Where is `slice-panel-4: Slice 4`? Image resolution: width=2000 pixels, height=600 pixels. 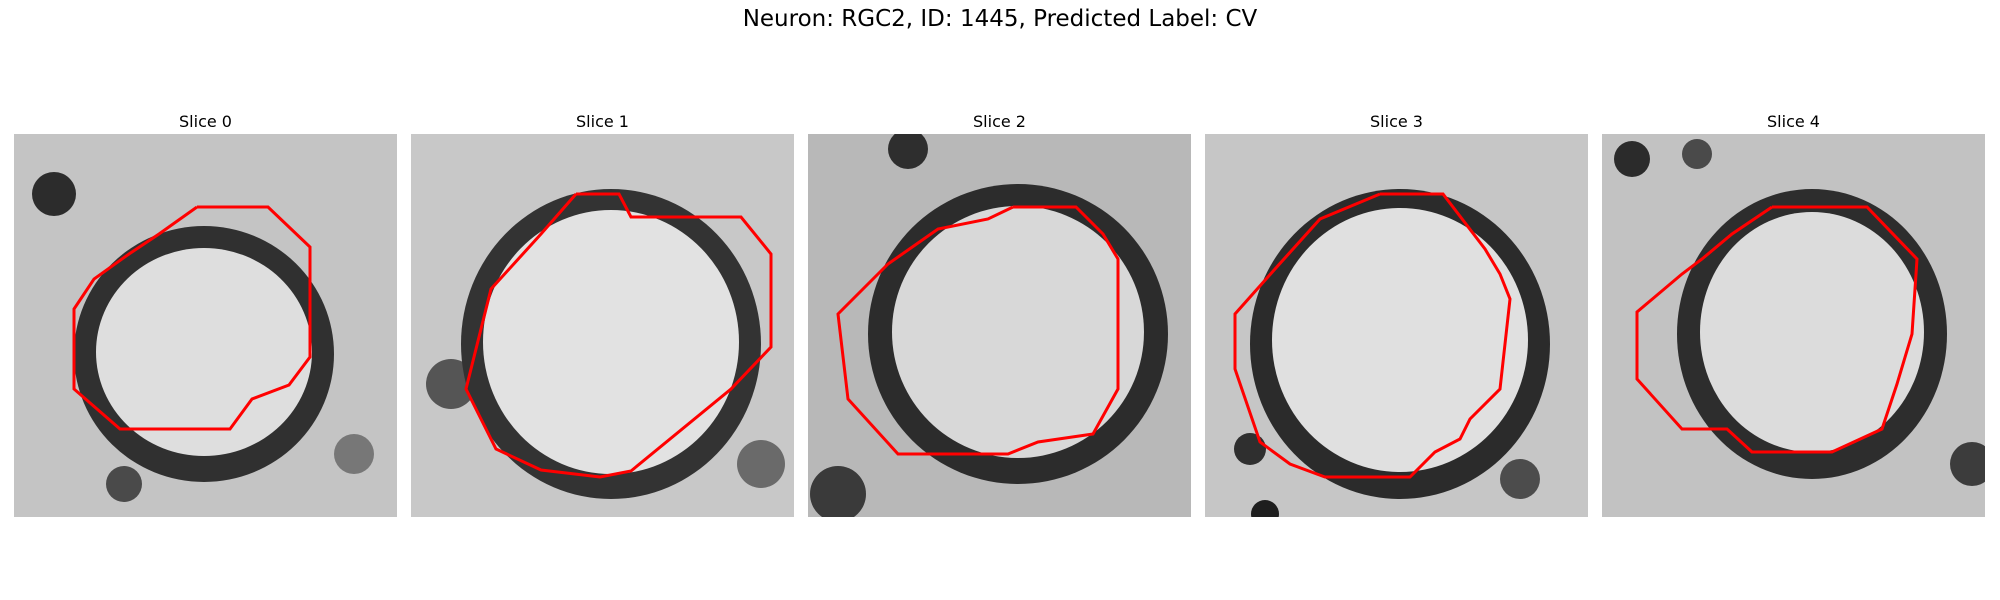 slice-panel-4: Slice 4 is located at coordinates (1793, 313).